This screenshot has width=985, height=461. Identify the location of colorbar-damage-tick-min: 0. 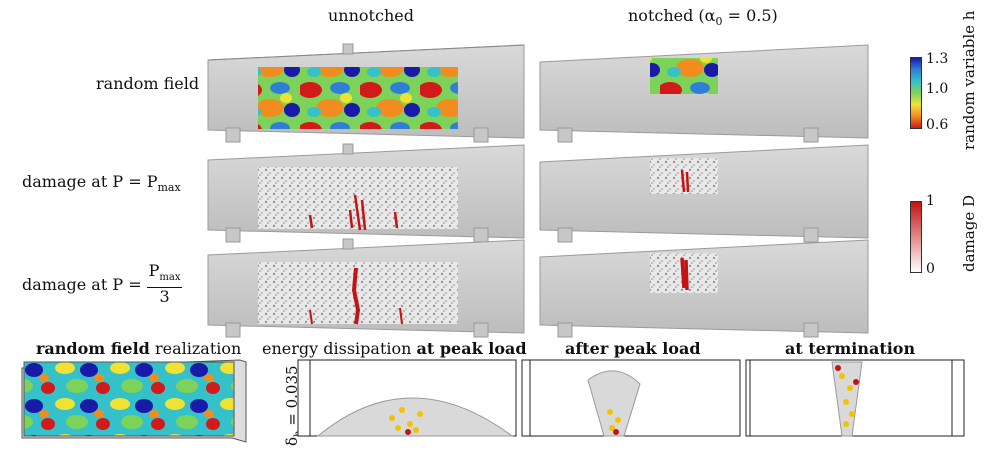
(930, 269).